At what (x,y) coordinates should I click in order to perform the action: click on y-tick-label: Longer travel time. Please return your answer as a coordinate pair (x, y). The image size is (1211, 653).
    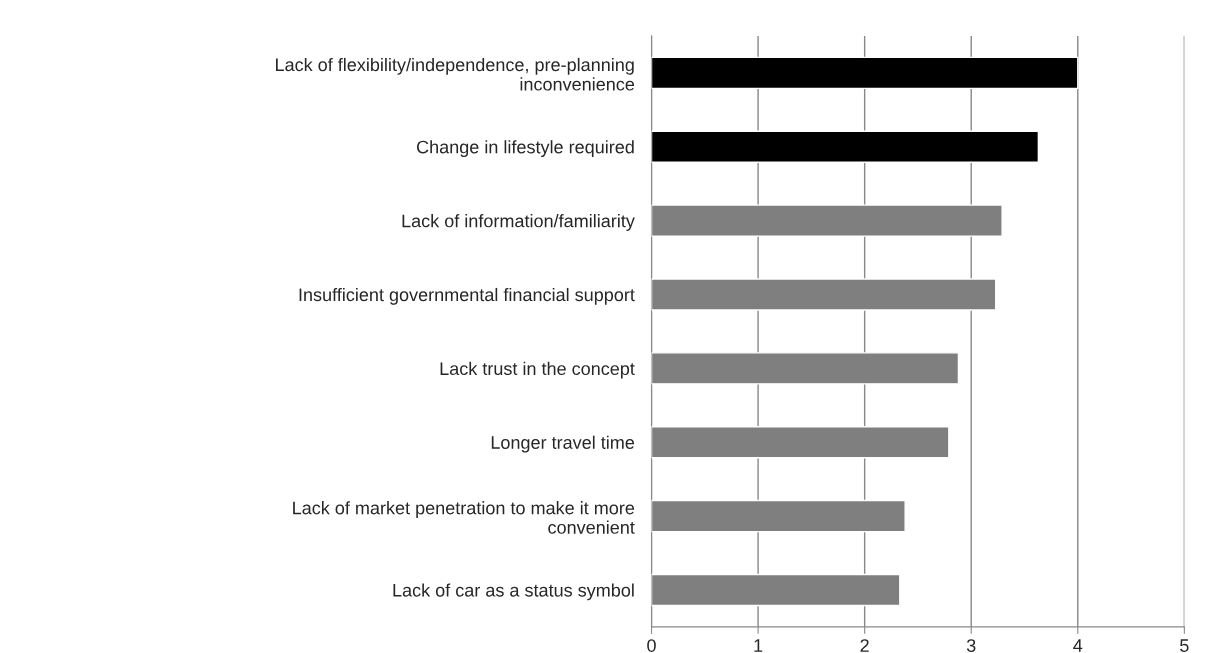
    Looking at the image, I should click on (563, 444).